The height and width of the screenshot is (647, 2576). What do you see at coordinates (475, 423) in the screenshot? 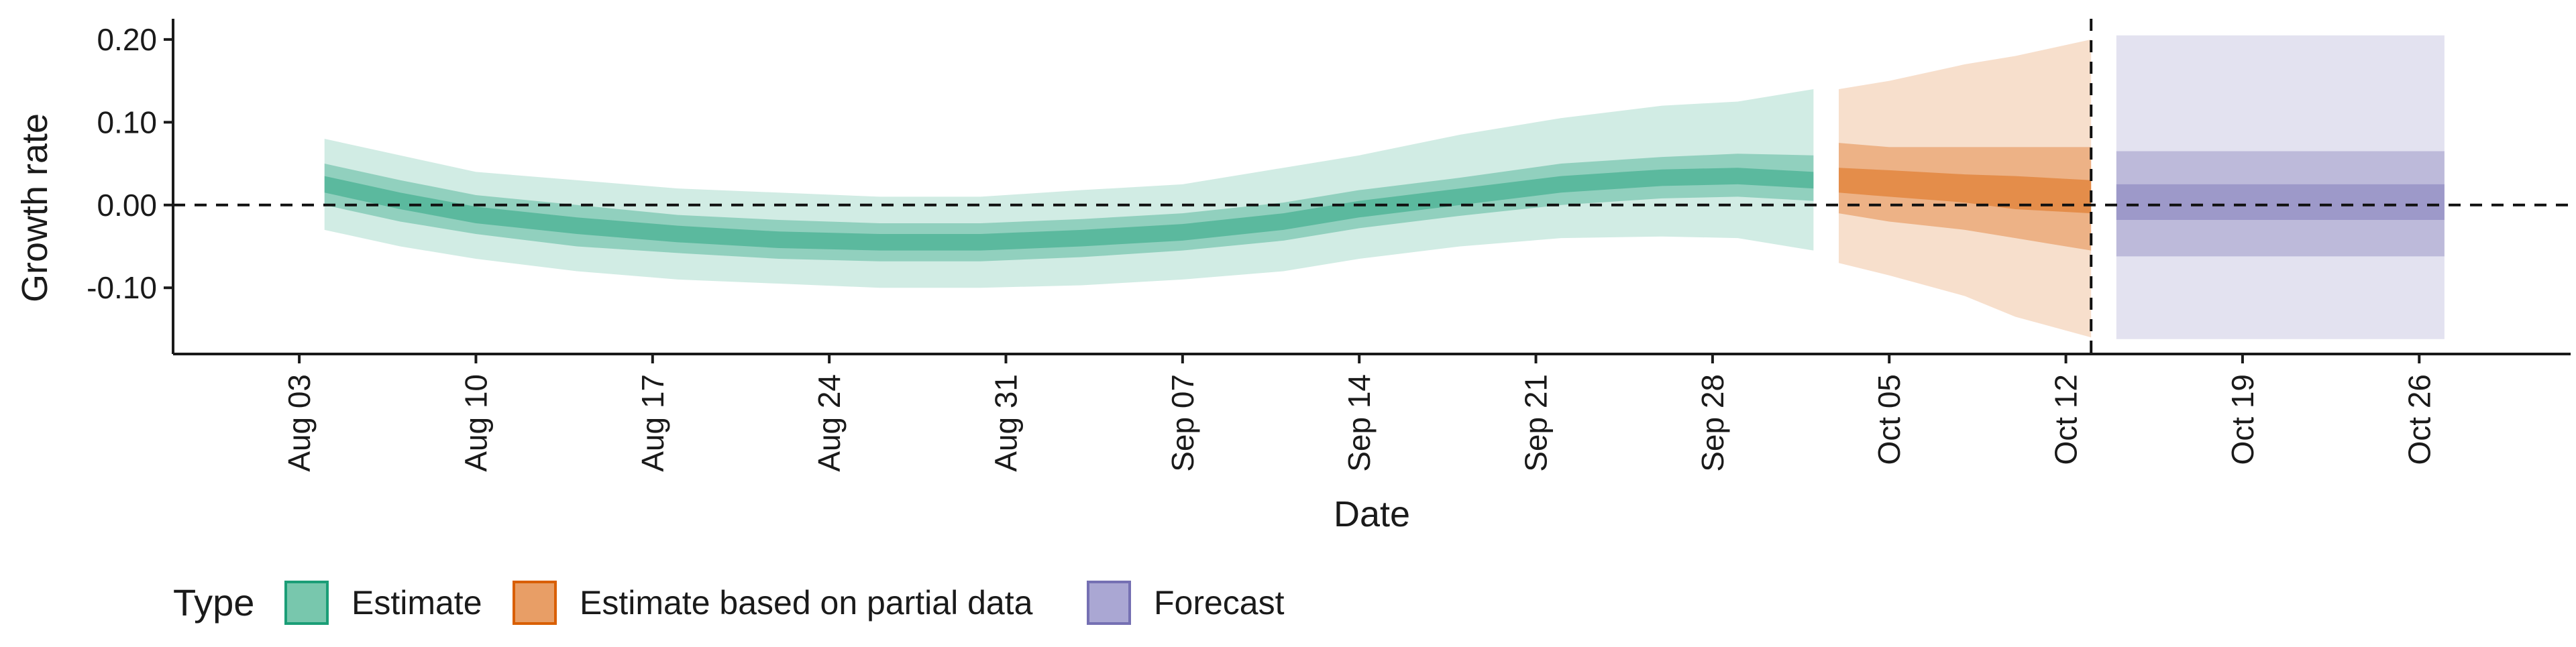
I see `x-tick-label: Aug 10` at bounding box center [475, 423].